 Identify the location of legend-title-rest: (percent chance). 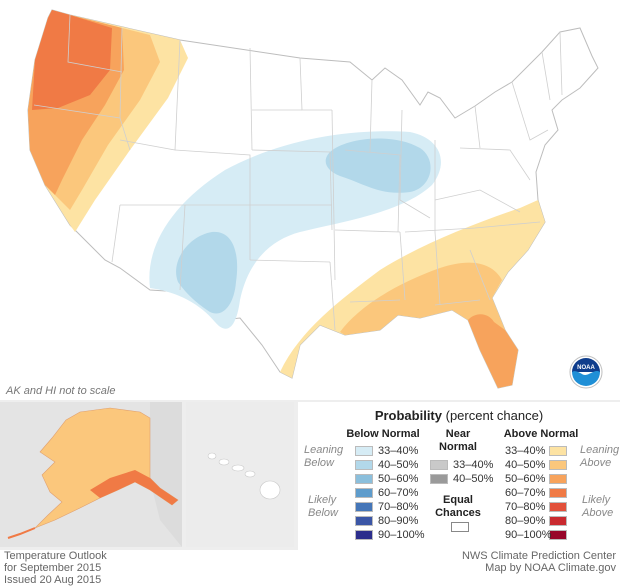
(494, 415).